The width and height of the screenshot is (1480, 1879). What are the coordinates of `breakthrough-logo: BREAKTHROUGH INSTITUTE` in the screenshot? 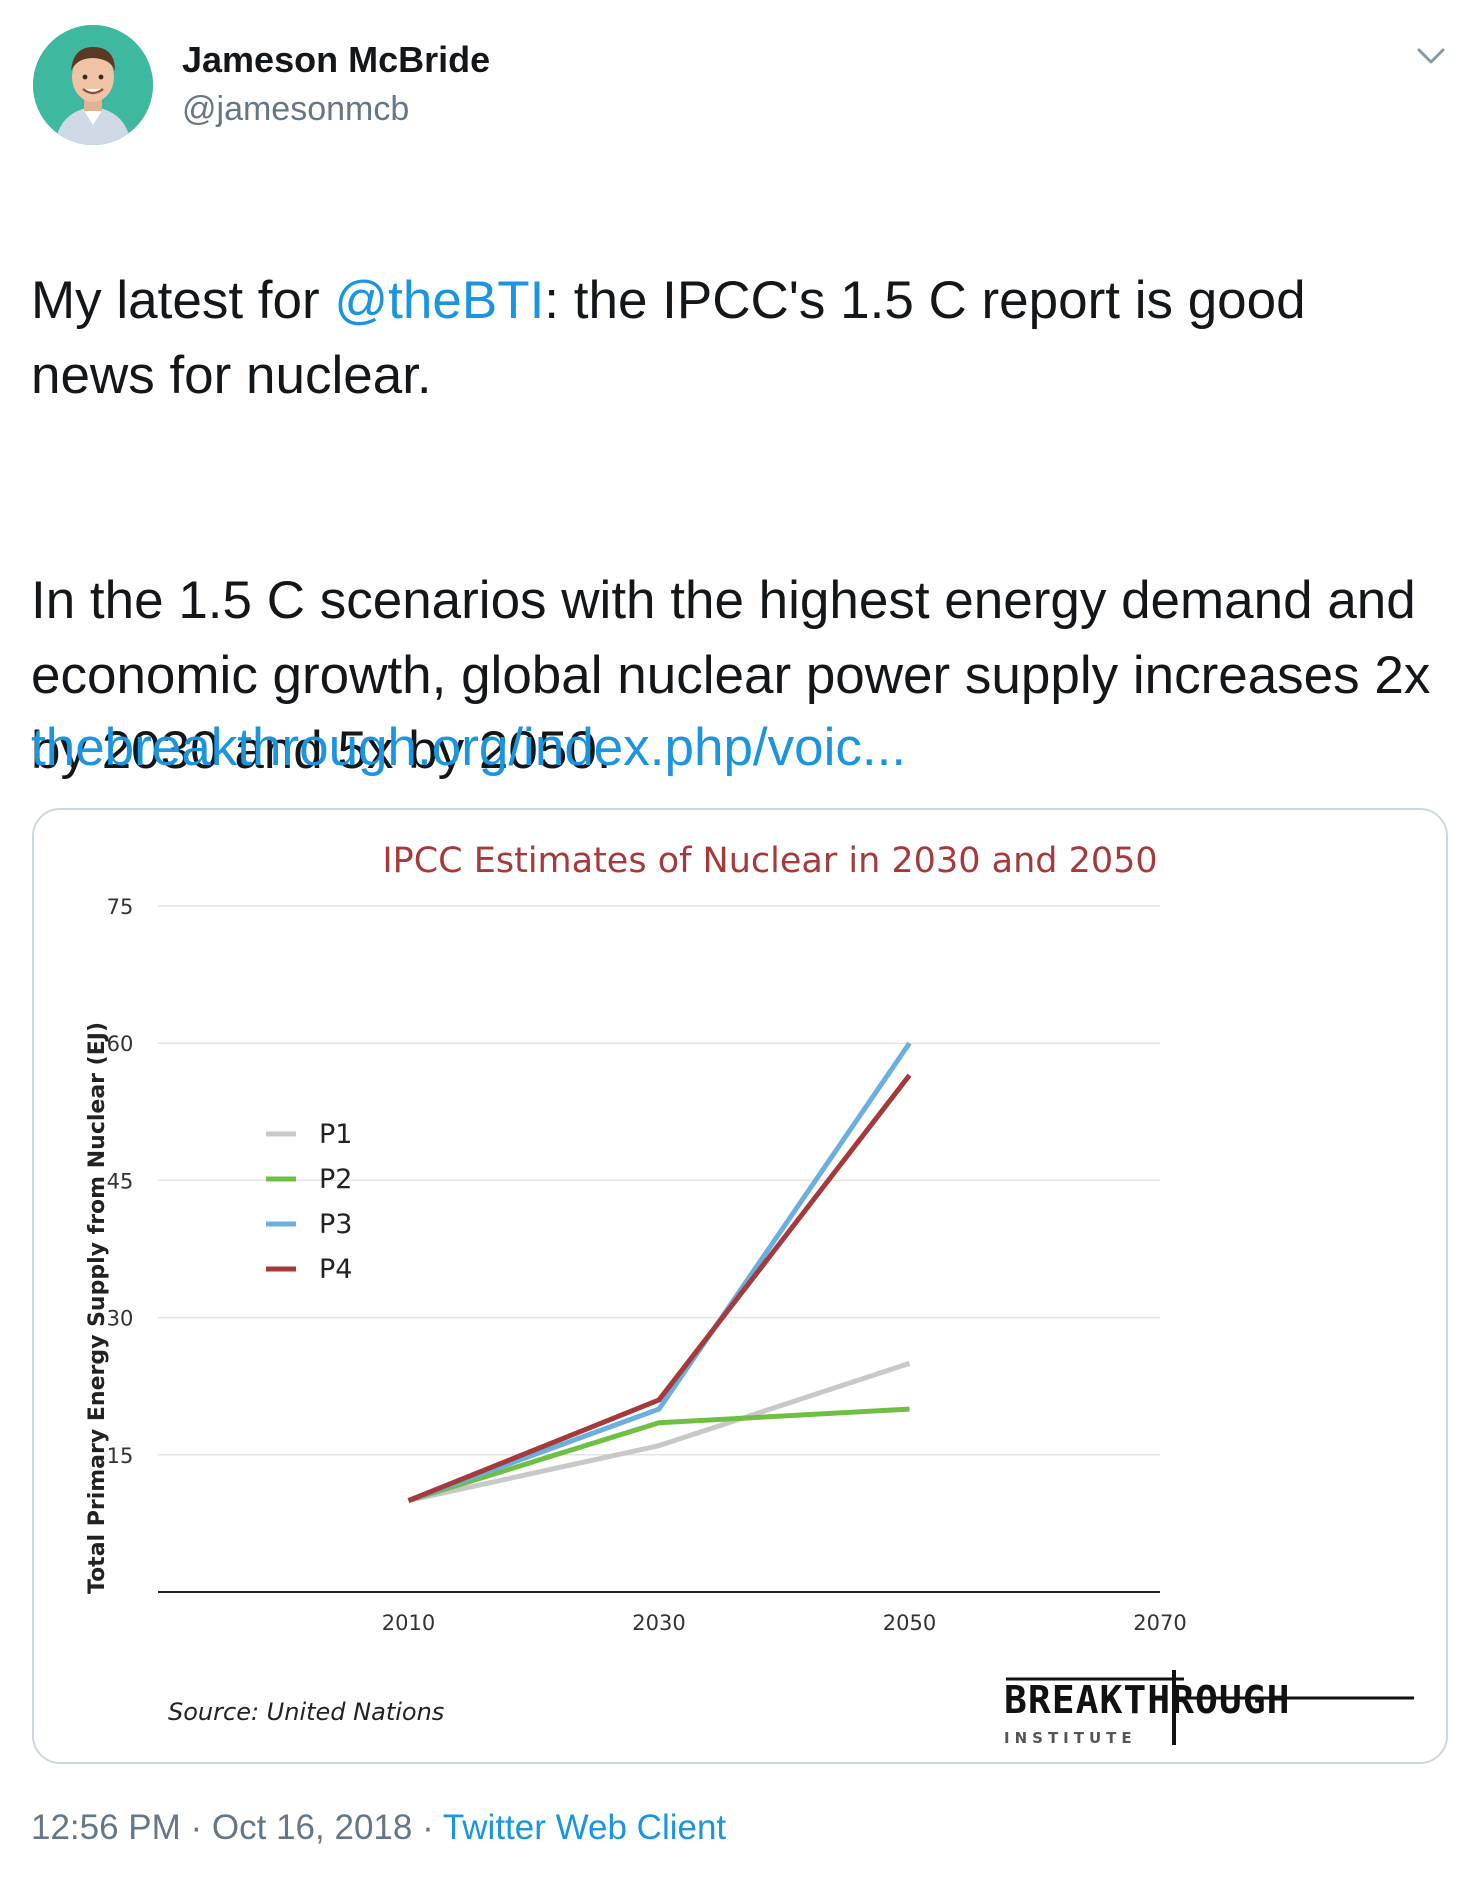 It's located at (1209, 1708).